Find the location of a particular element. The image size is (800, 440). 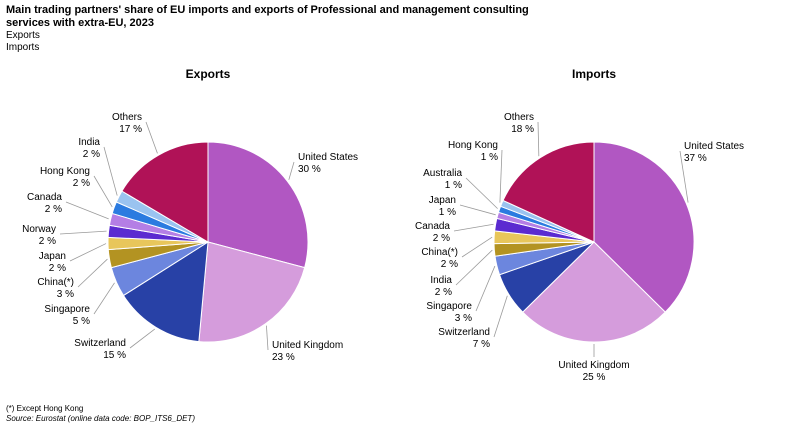

exports-slice-switzerland is located at coordinates (165, 292).